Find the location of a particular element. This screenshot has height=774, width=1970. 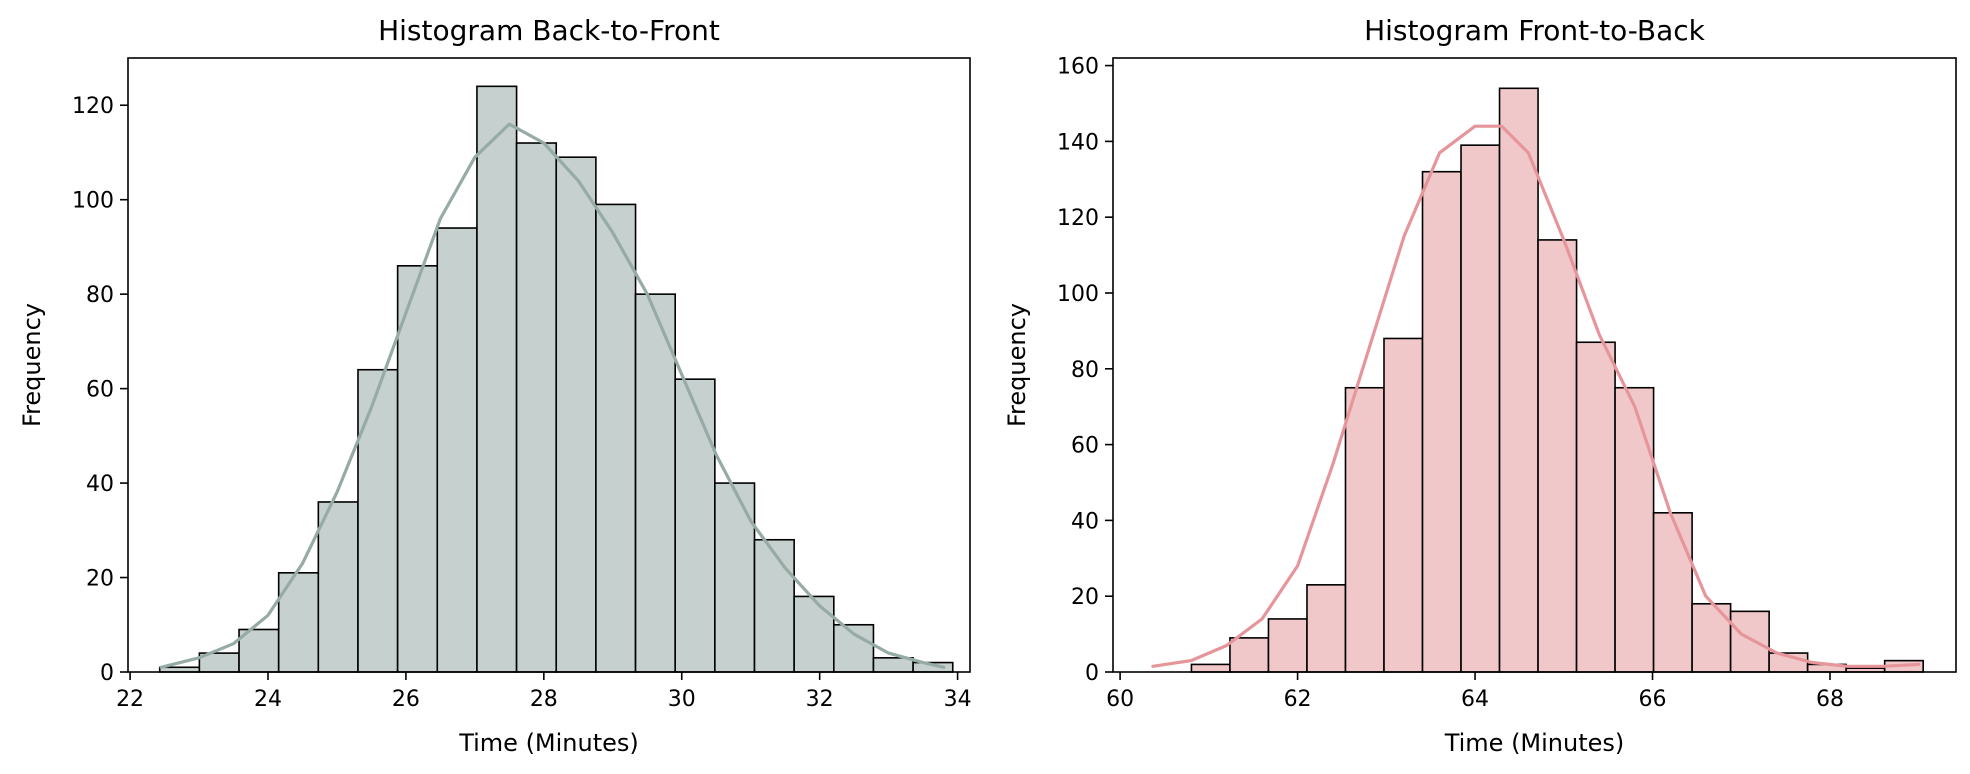

y-tick-label: 140 is located at coordinates (1078, 142).